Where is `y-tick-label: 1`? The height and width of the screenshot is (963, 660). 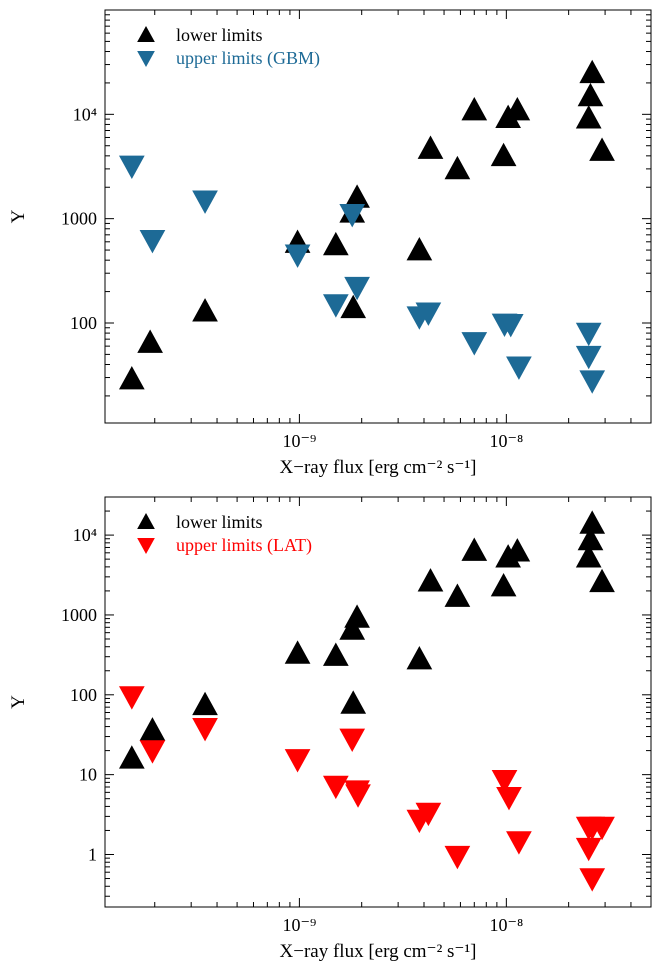
y-tick-label: 1 is located at coordinates (92, 854).